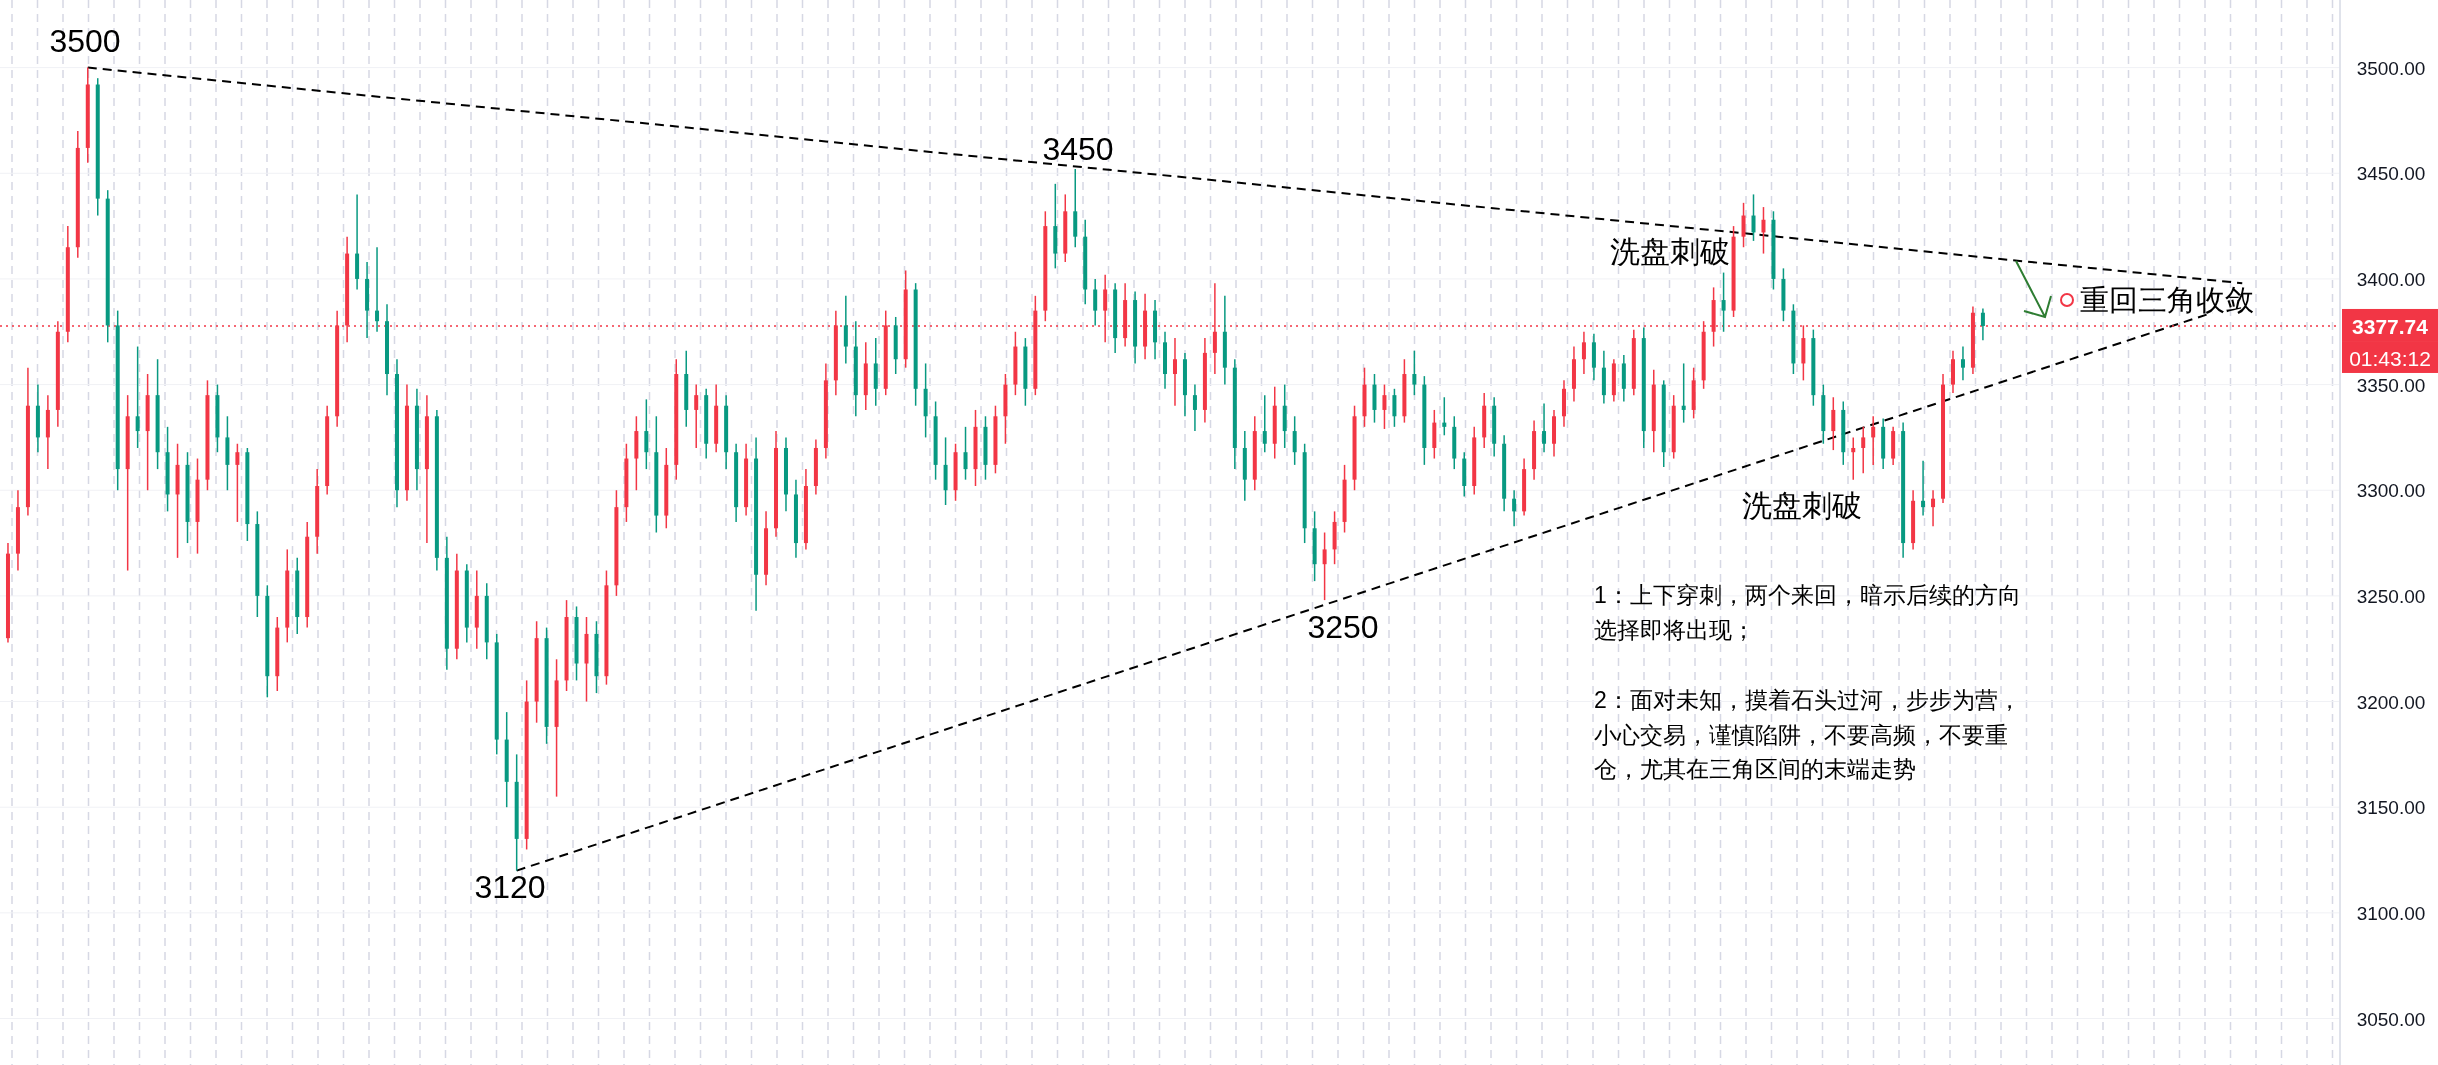  I want to click on annotation: 3450, so click(1078, 149).